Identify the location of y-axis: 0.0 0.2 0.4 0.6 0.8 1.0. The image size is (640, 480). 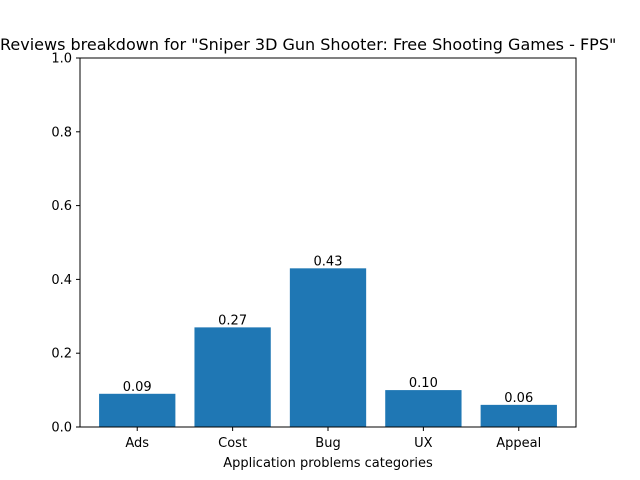
(65, 244).